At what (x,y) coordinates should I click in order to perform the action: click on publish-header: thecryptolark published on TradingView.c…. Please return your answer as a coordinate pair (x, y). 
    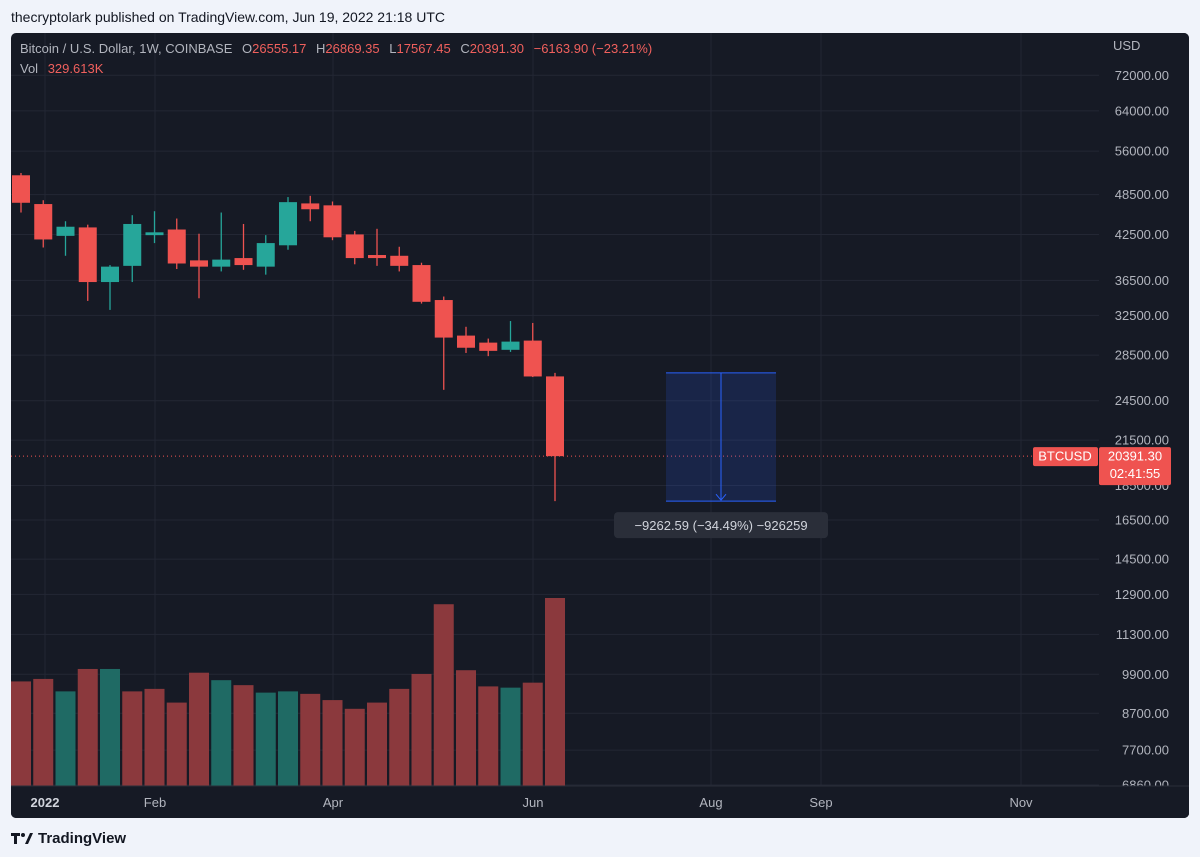
    Looking at the image, I should click on (600, 17).